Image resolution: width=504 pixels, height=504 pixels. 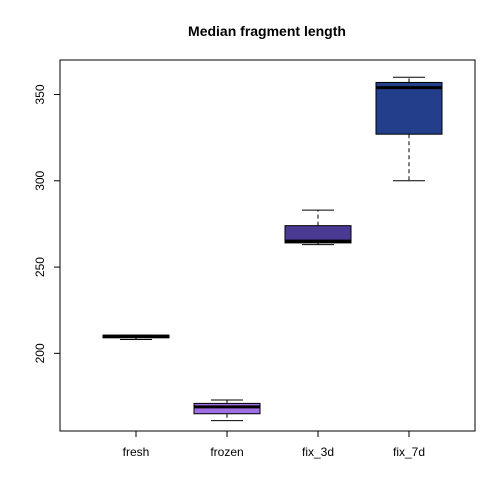 I want to click on box-group-fix_3d, so click(x=318, y=227).